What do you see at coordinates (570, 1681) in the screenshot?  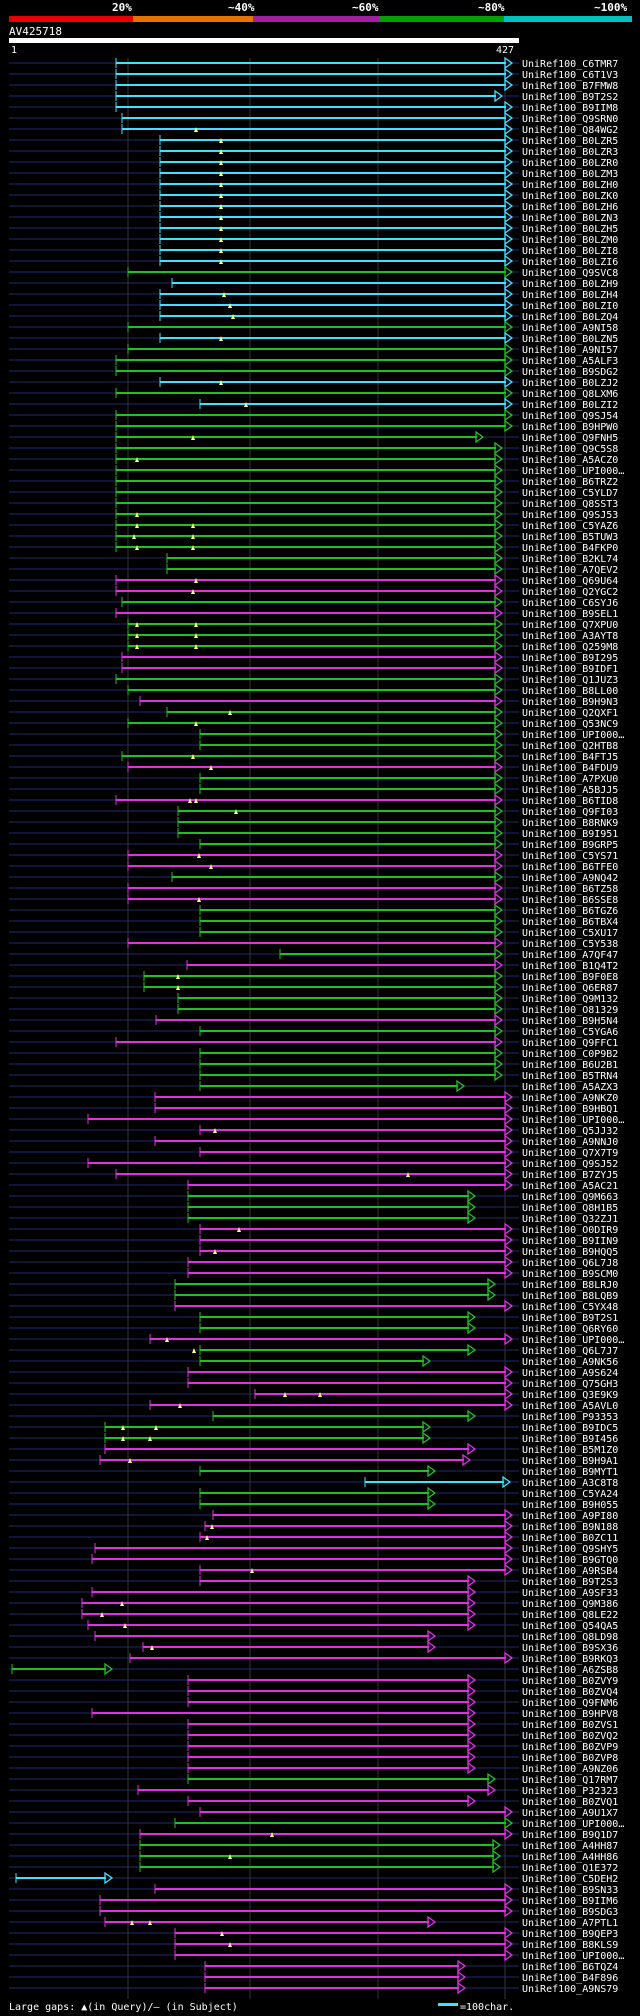 I see `hit-label: UniRef100_B0ZVY9` at bounding box center [570, 1681].